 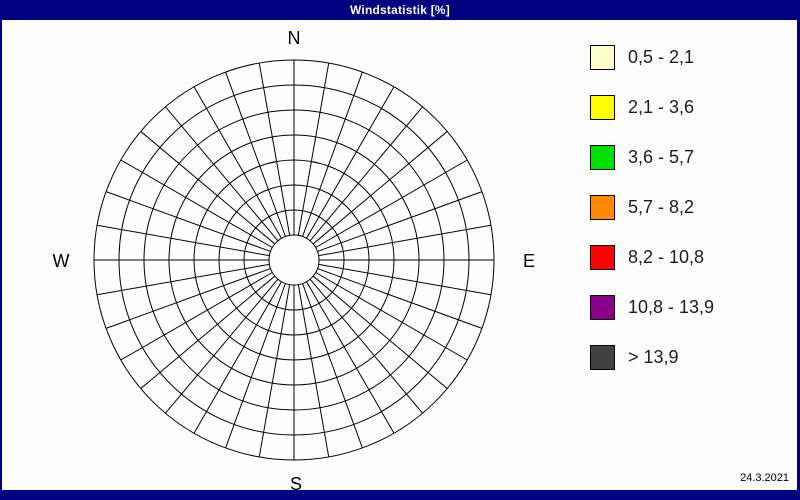 I want to click on legend-label: 5,7 - 8,2, so click(x=661, y=207).